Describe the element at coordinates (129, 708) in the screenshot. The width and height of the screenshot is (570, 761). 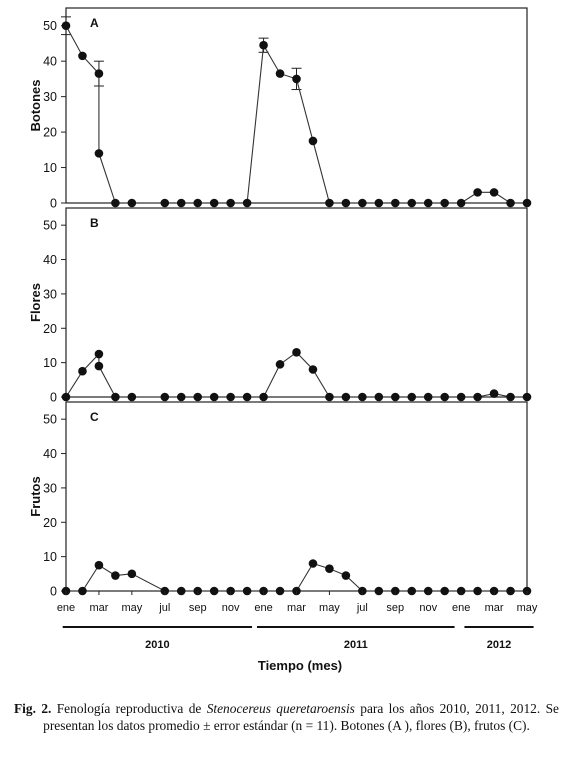
I see `caption-text-1: Fenología reproductiva de` at that location.